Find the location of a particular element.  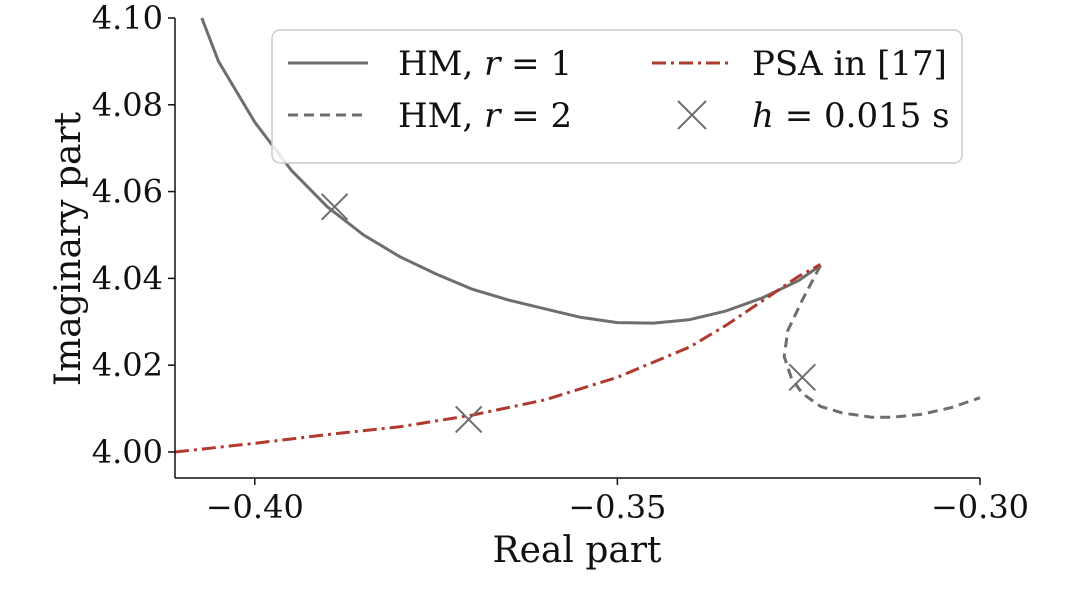

y-axis-label: Imaginary part is located at coordinates (68, 248).